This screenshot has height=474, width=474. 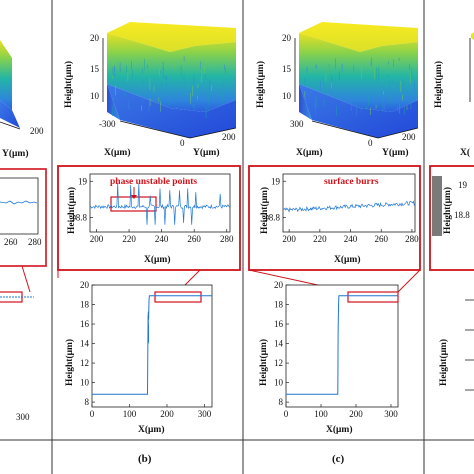 What do you see at coordinates (19, 206) in the screenshot?
I see `a-zoom-axes` at bounding box center [19, 206].